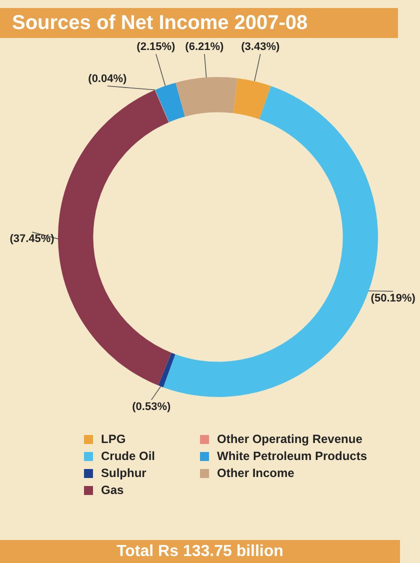 This screenshot has height=563, width=420. What do you see at coordinates (151, 406) in the screenshot?
I see `data-label: (0.53%)` at bounding box center [151, 406].